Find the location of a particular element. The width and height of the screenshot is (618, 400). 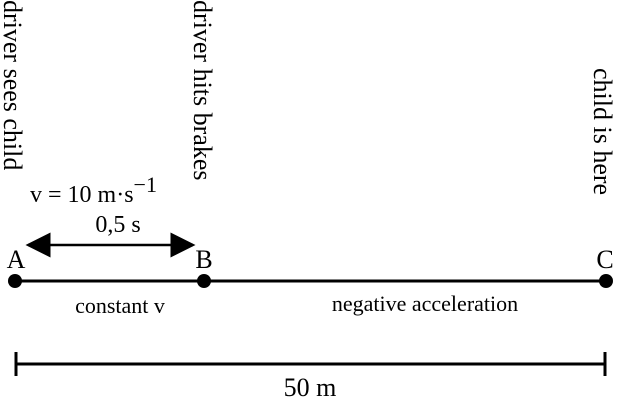

distance-label: 50 m is located at coordinates (310, 386).